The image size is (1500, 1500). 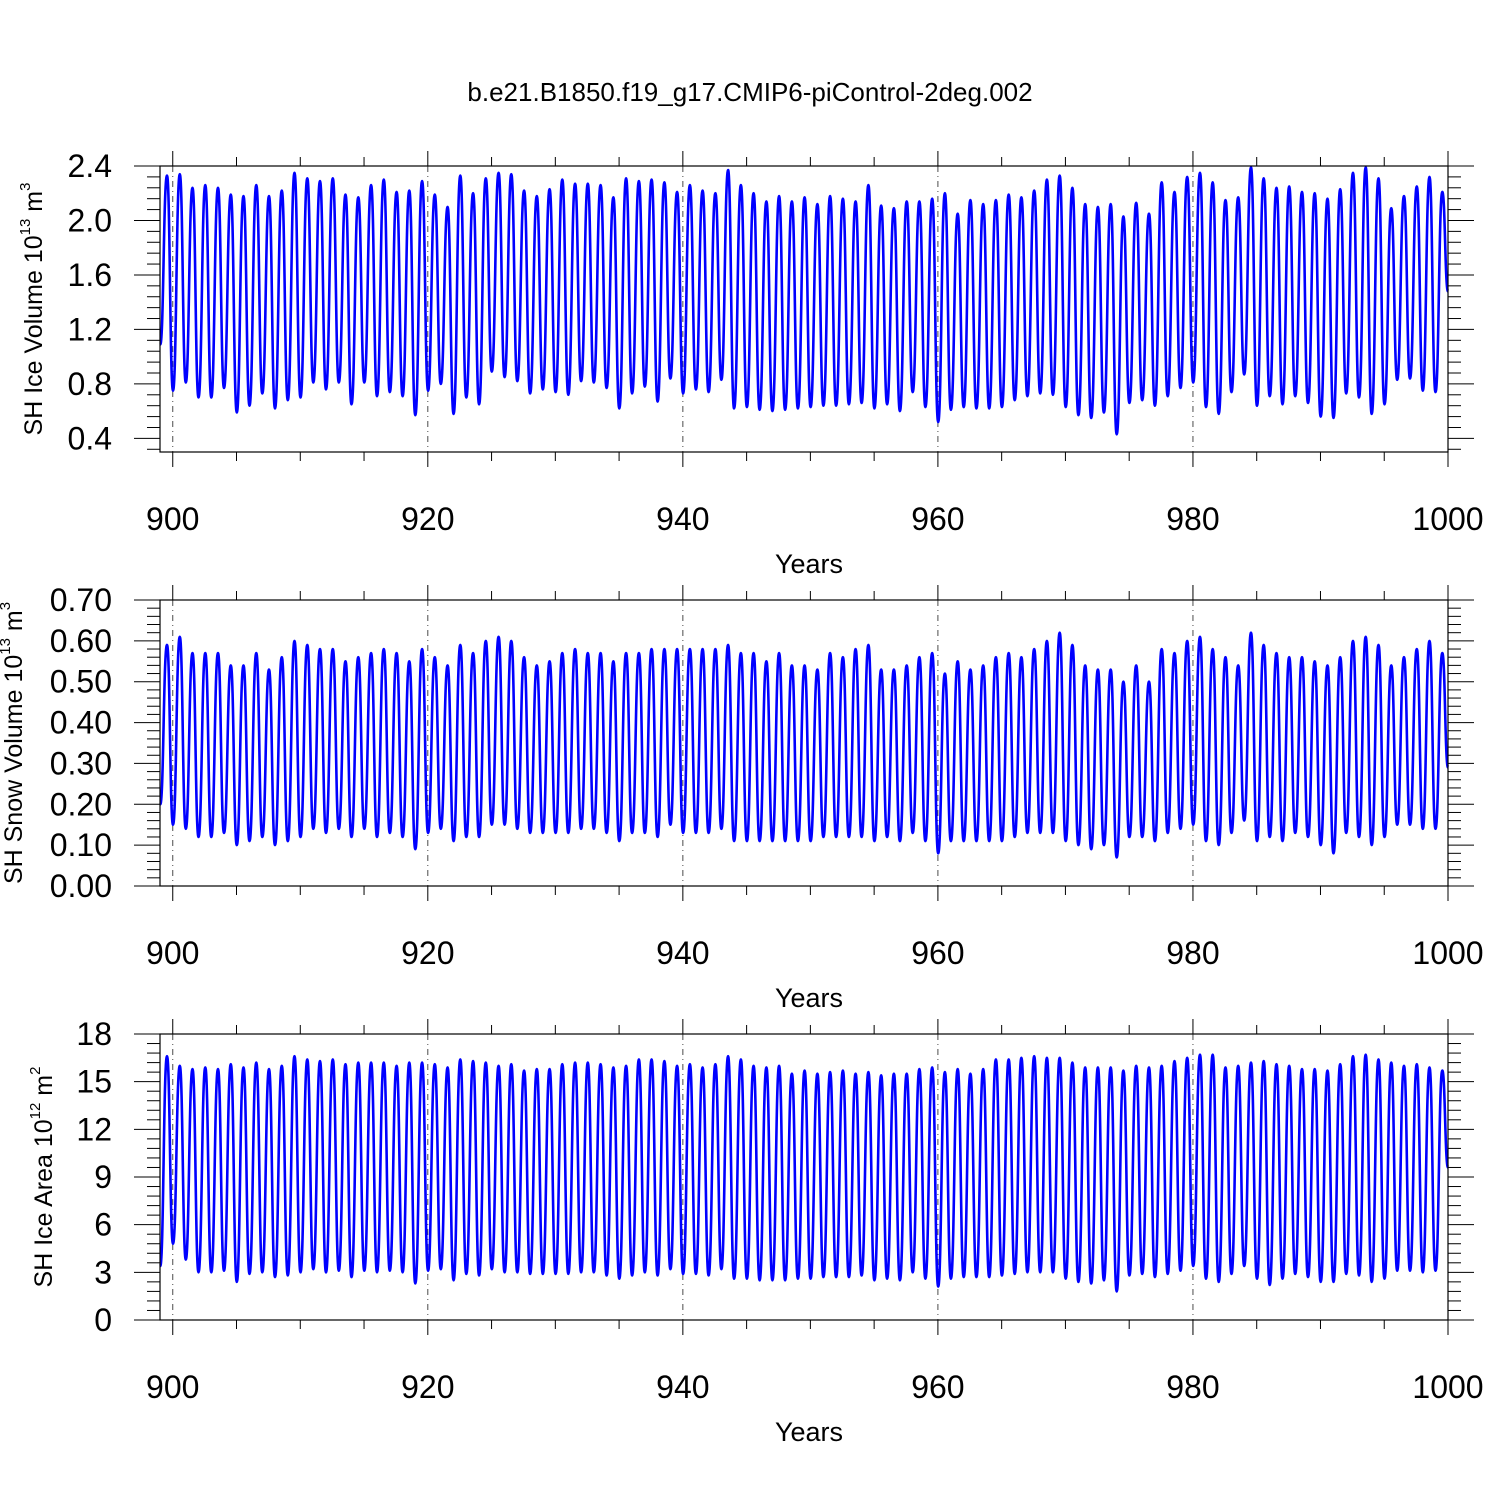 I want to click on y-tick-label: 12, so click(x=94, y=1129).